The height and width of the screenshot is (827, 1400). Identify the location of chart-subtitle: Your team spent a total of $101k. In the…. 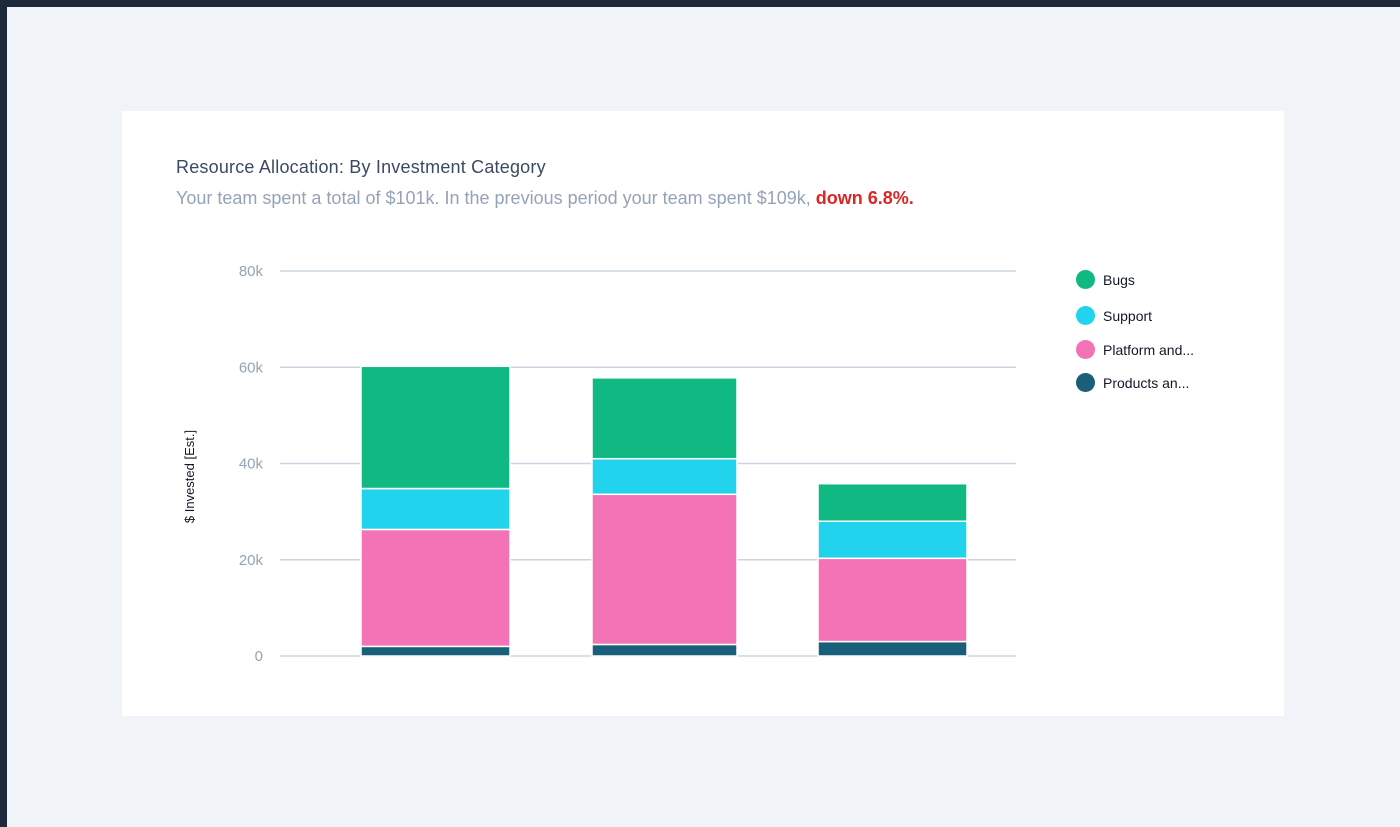
(545, 198).